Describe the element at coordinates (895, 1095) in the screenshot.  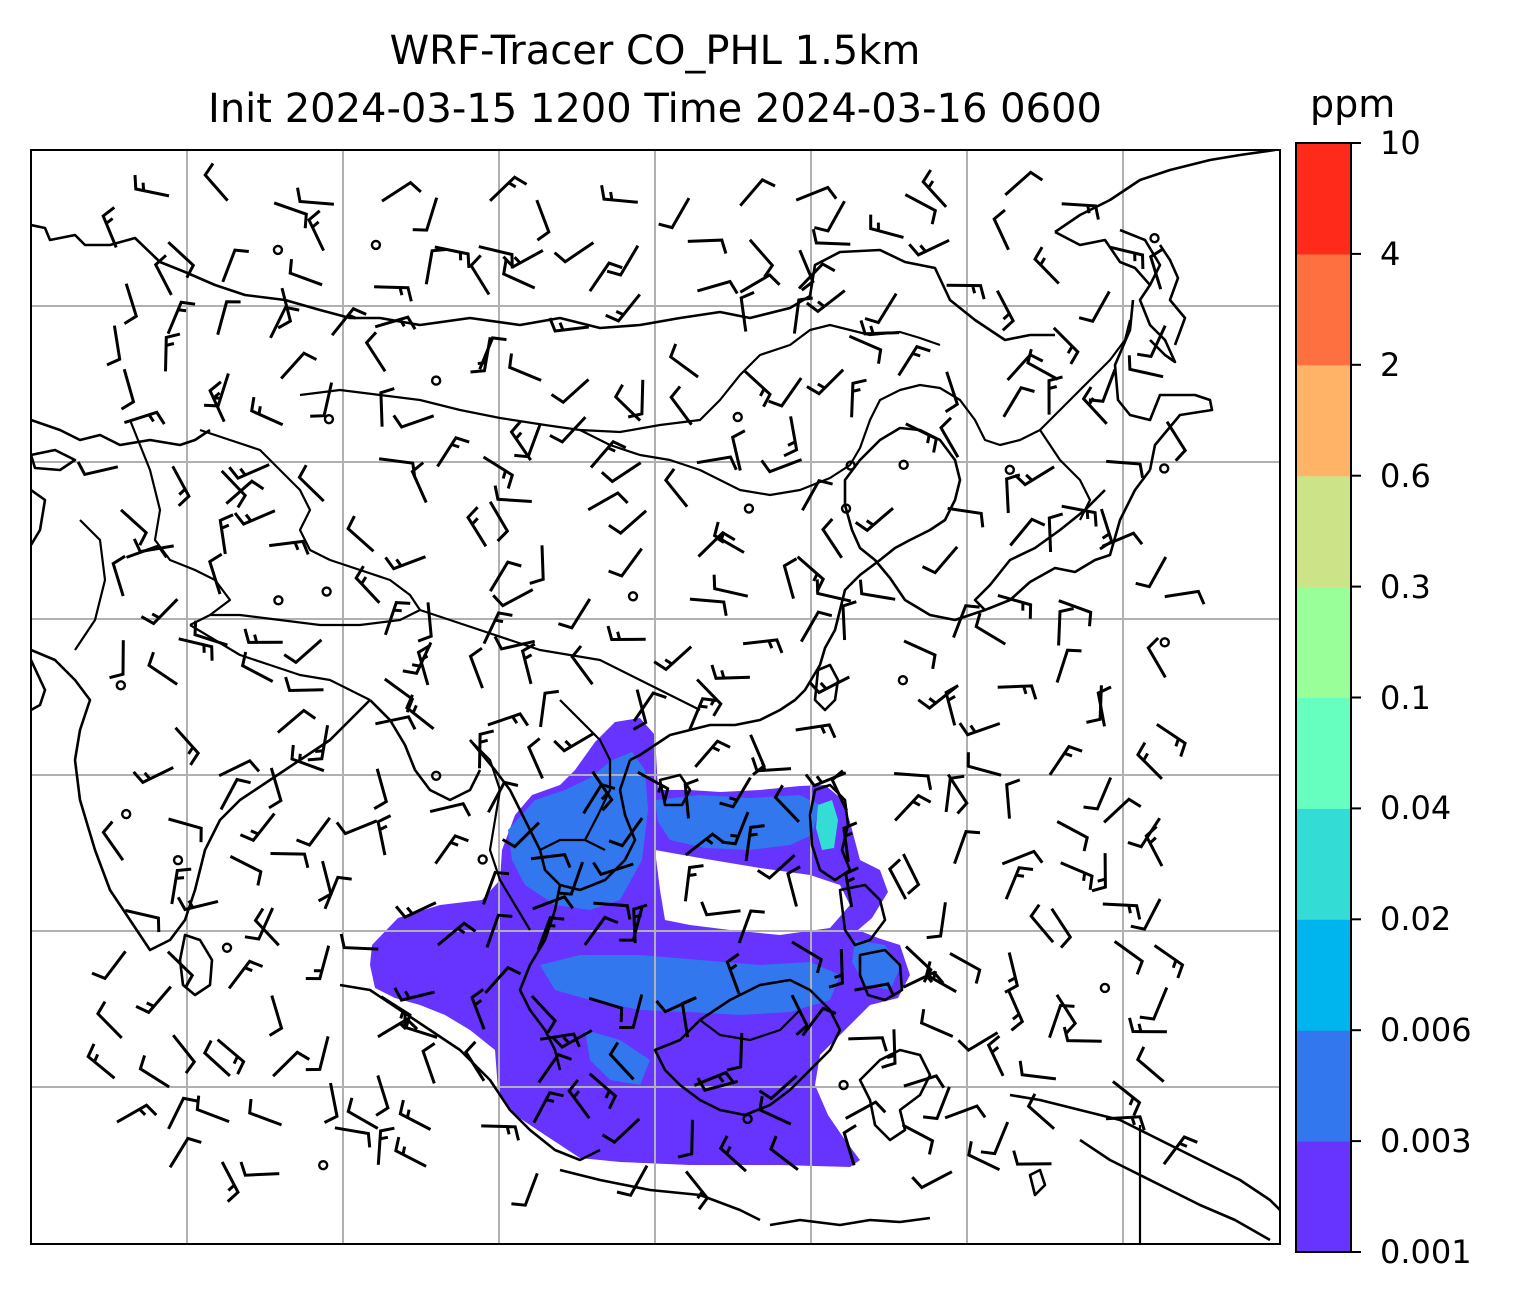
I see `coast-sulawesi` at that location.